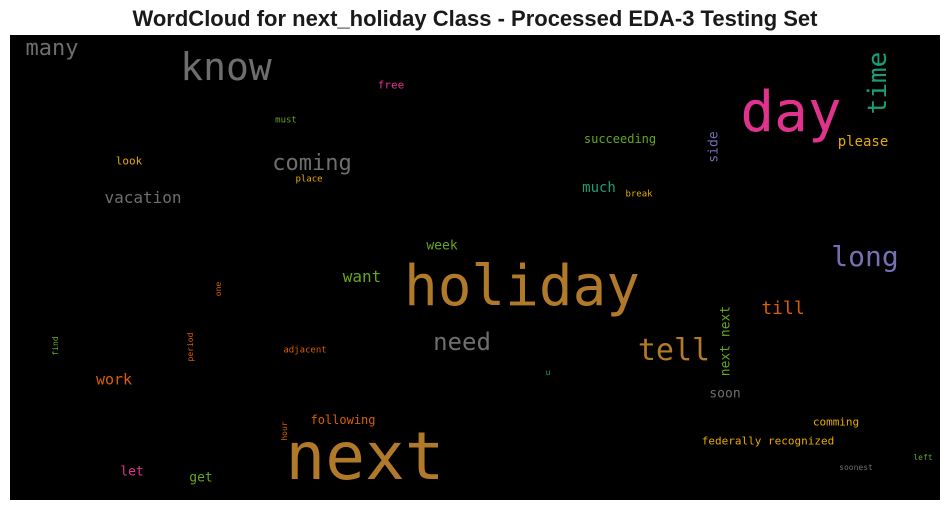 The image size is (950, 511). Describe the element at coordinates (312, 163) in the screenshot. I see `word-coming: coming` at that location.